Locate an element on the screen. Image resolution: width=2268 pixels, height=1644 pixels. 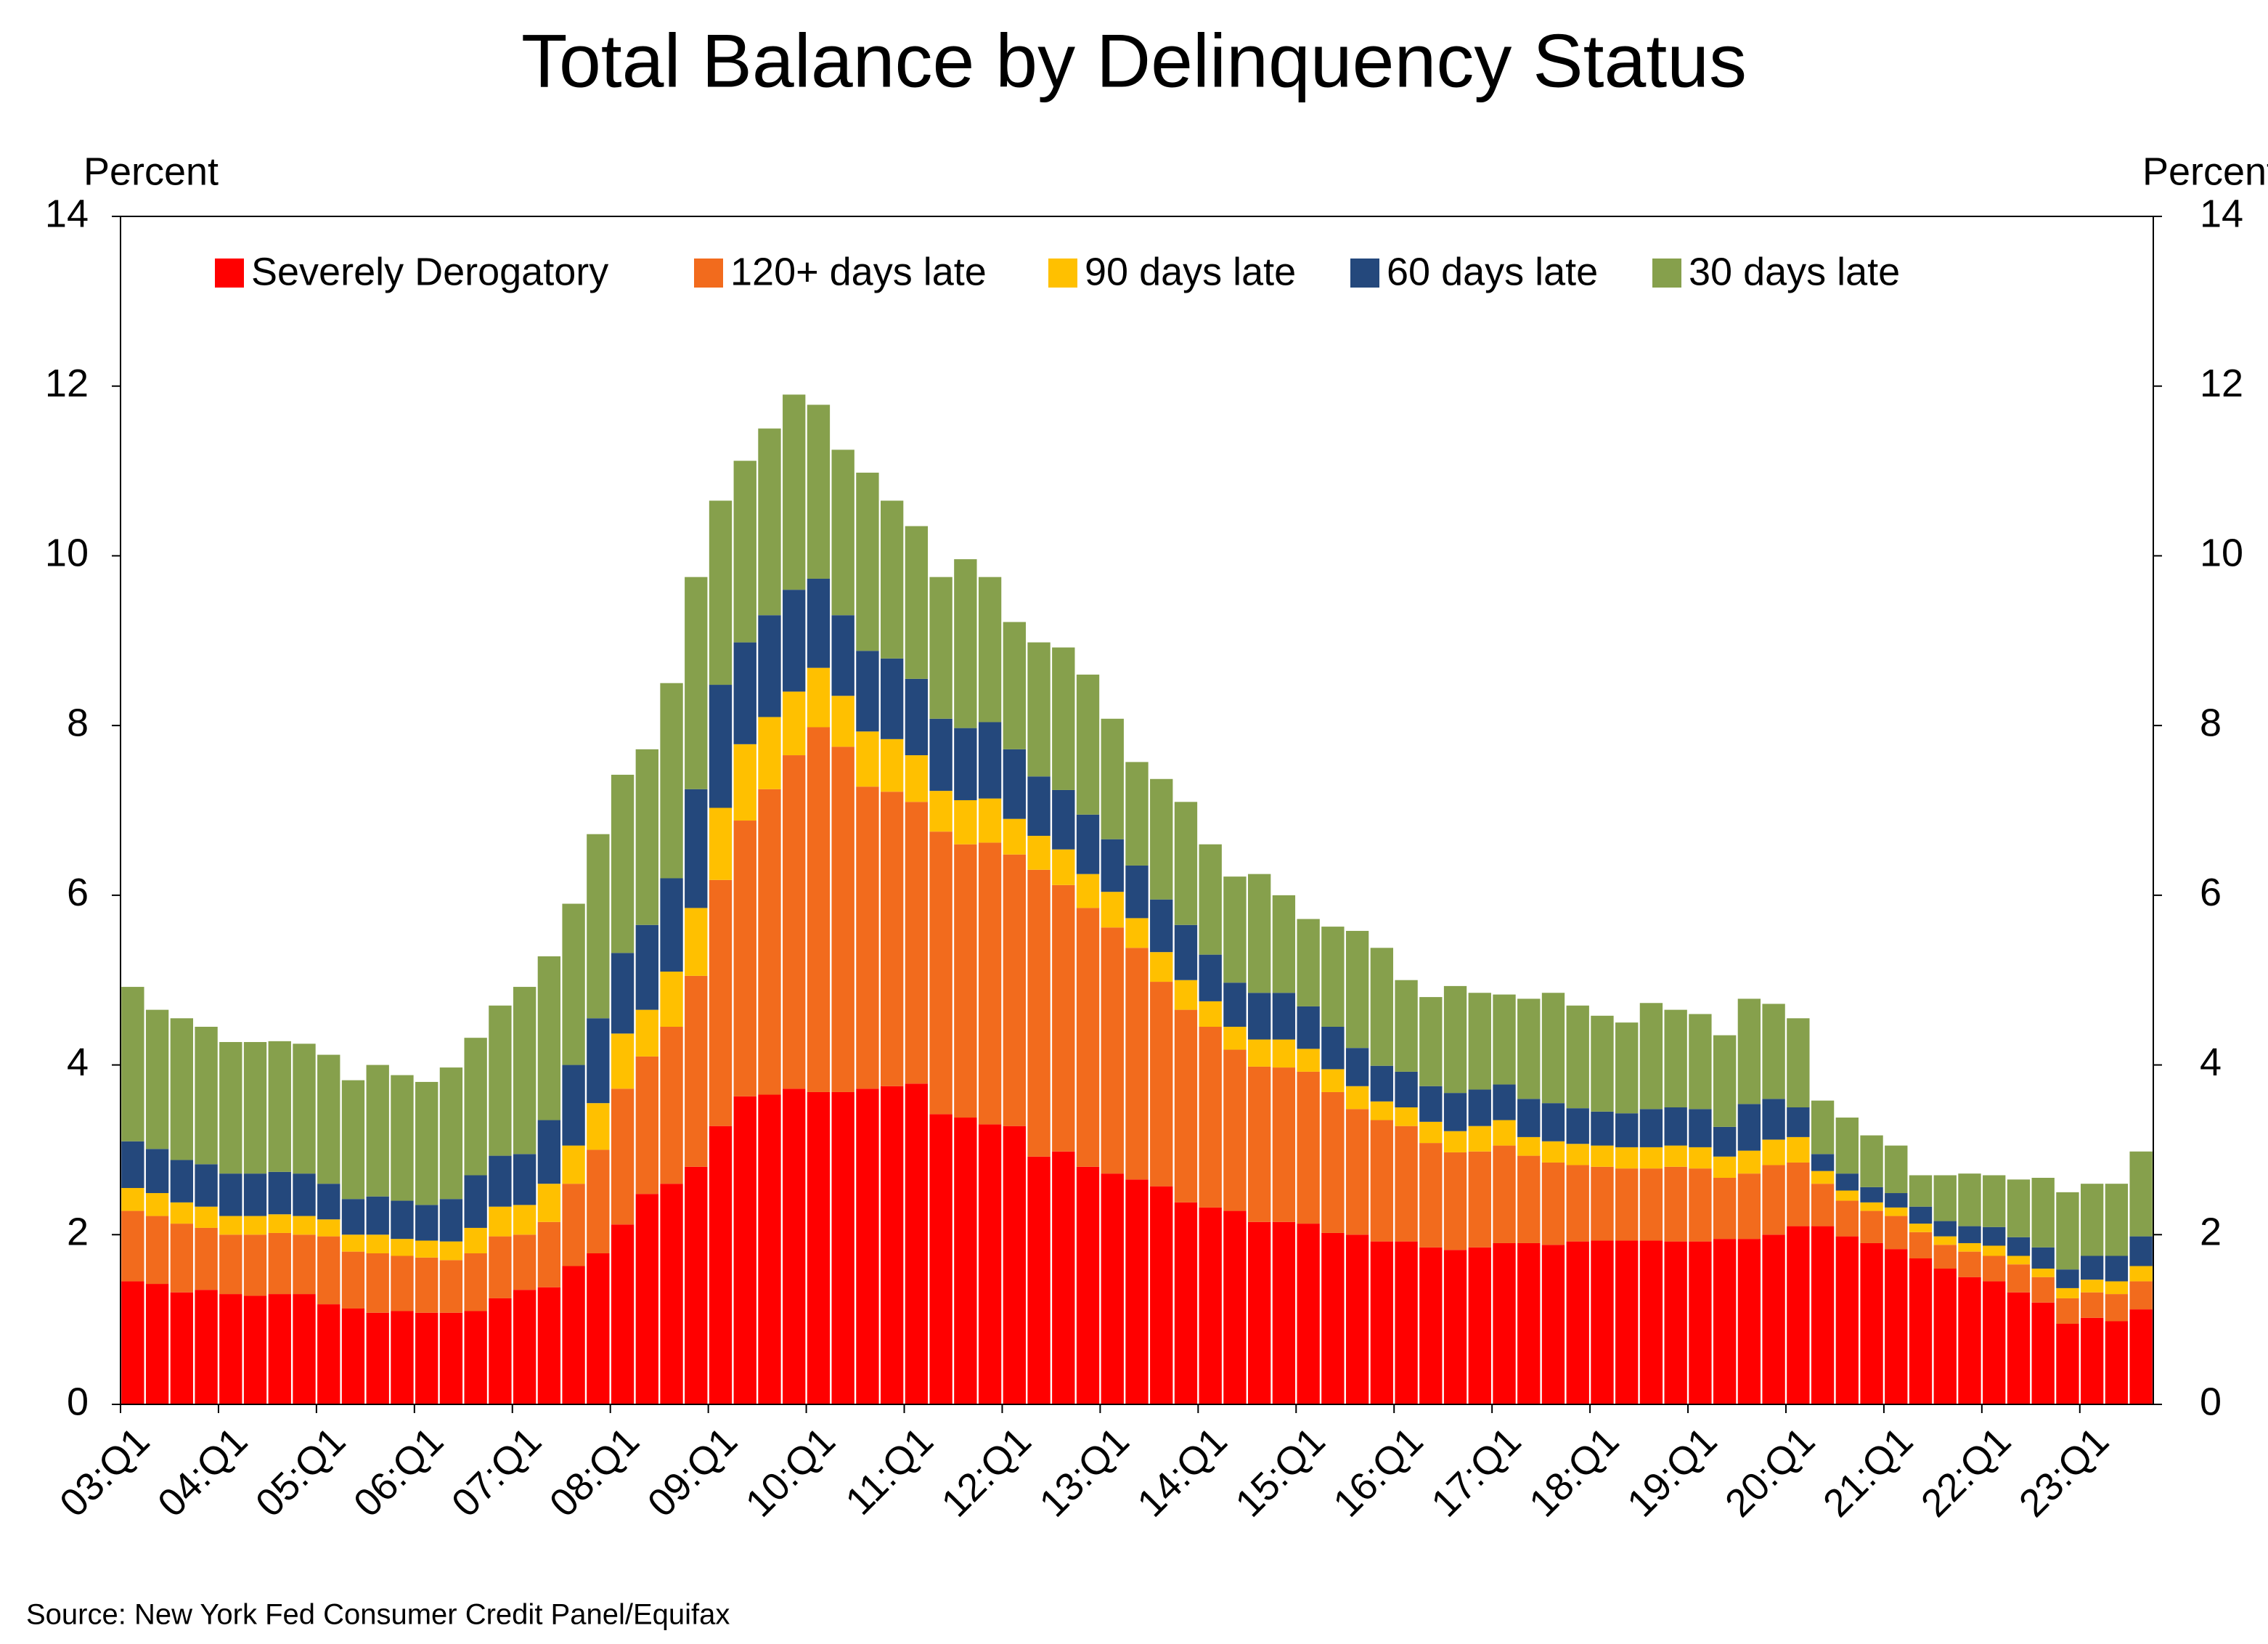
y-tick-label: 8 is located at coordinates (78, 723).